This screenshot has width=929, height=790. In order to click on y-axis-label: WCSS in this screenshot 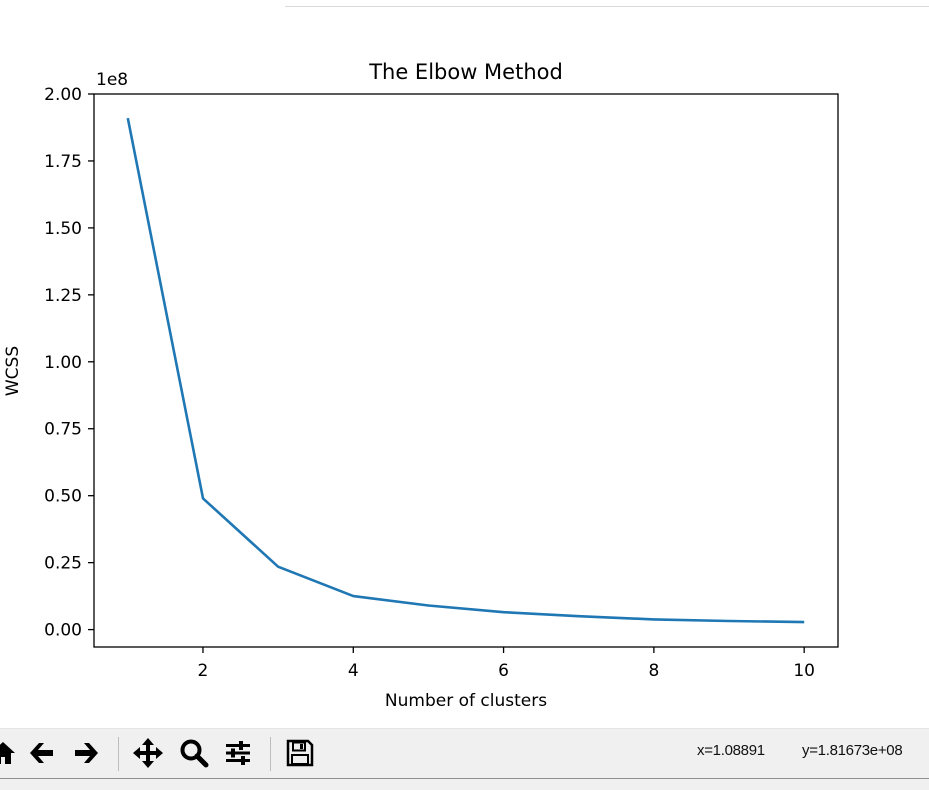, I will do `click(13, 371)`.